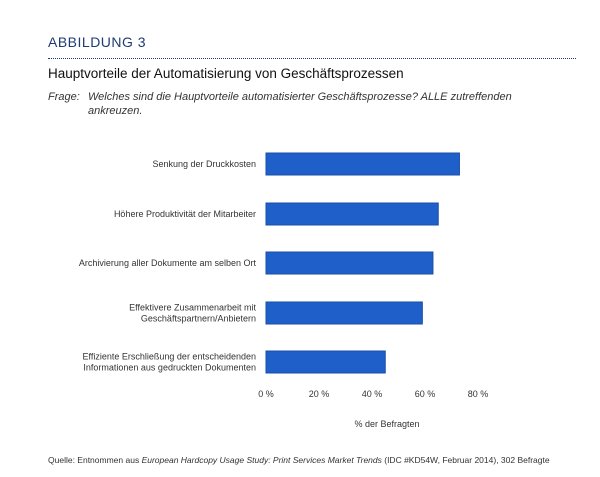 This screenshot has height=477, width=600. What do you see at coordinates (425, 394) in the screenshot?
I see `x-tick-label: 60 %` at bounding box center [425, 394].